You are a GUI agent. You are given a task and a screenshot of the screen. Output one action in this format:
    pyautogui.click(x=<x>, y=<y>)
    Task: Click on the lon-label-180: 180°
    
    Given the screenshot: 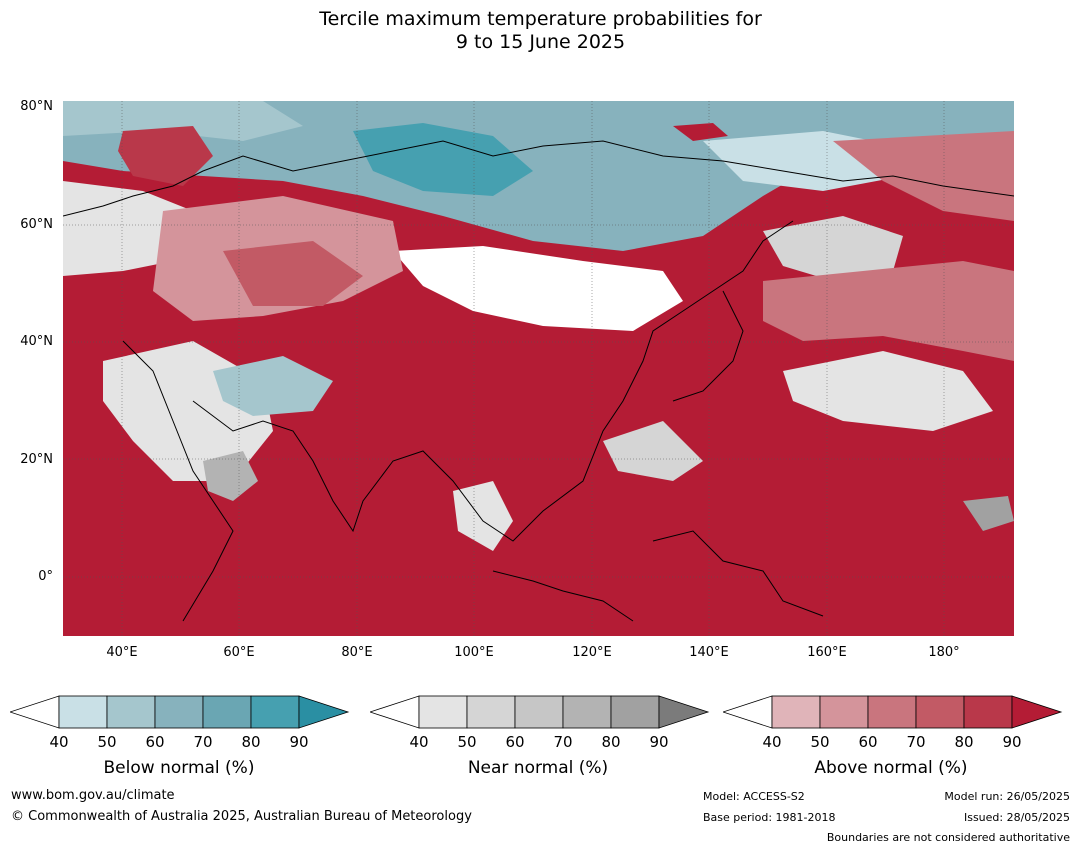 What is the action you would take?
    pyautogui.click(x=944, y=652)
    